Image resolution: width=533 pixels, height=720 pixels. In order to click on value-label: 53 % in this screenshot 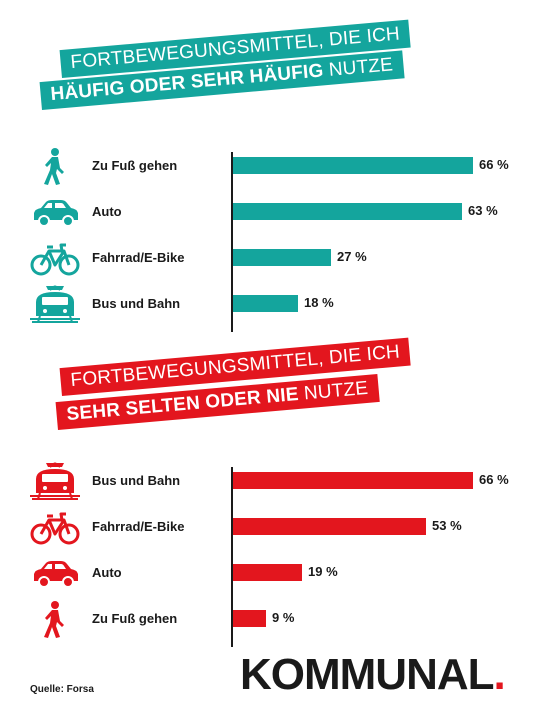, I will do `click(447, 525)`.